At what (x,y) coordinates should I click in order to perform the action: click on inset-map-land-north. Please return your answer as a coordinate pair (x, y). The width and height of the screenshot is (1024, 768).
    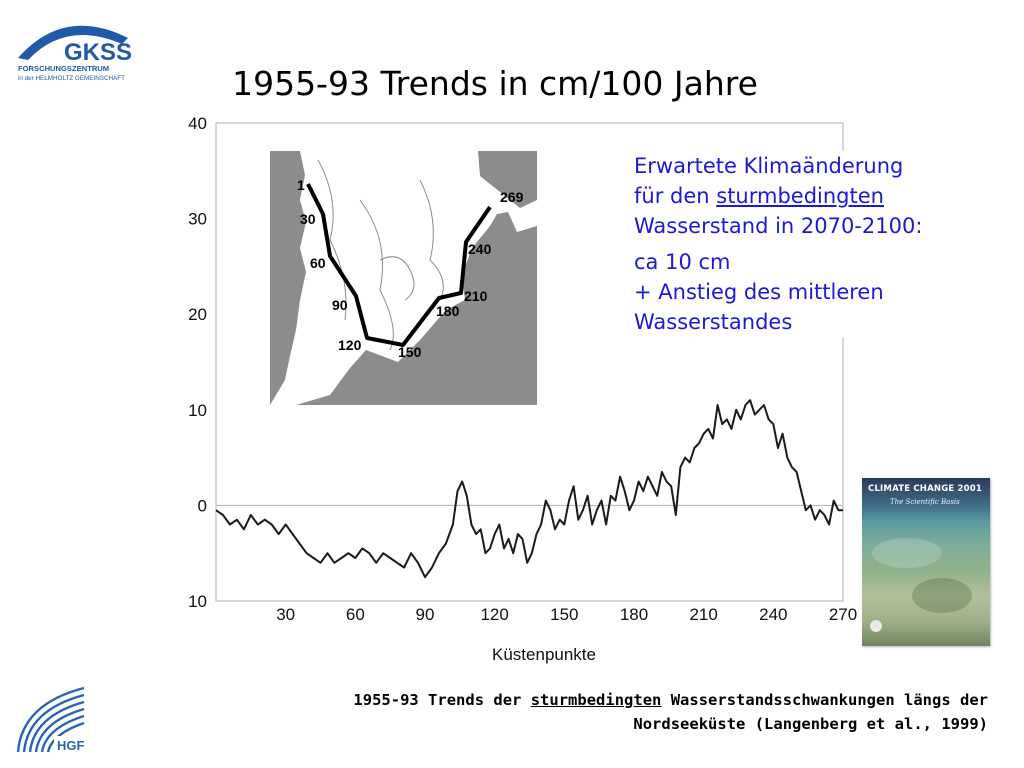
    Looking at the image, I should click on (507, 179).